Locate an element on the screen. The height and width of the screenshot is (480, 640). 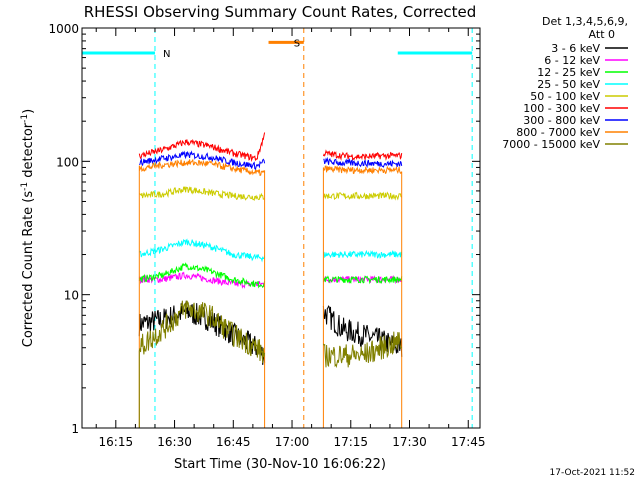
legend-label-1: 6 - 12 keV is located at coordinates (572, 60).